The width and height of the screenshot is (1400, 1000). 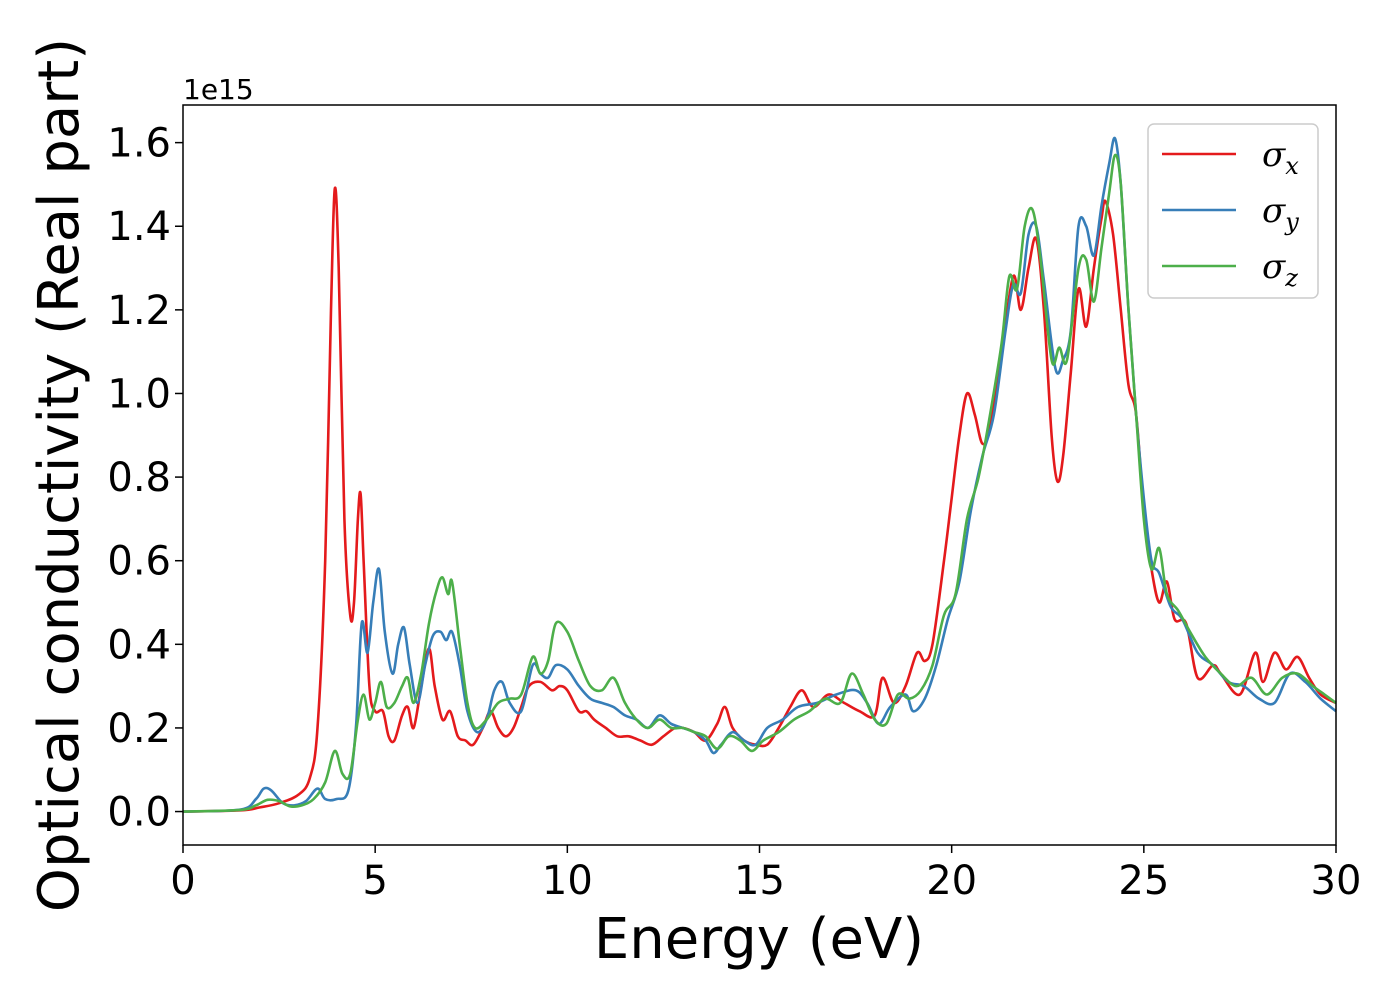 What do you see at coordinates (1280, 213) in the screenshot?
I see `legend-label-y: σy` at bounding box center [1280, 213].